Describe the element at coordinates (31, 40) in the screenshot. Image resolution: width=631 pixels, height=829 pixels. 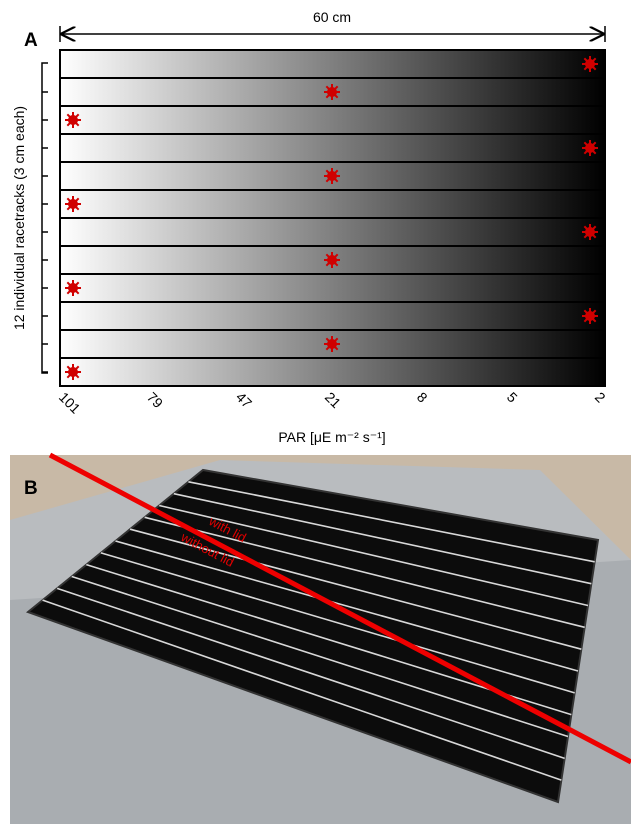
I see `panel-label: A` at that location.